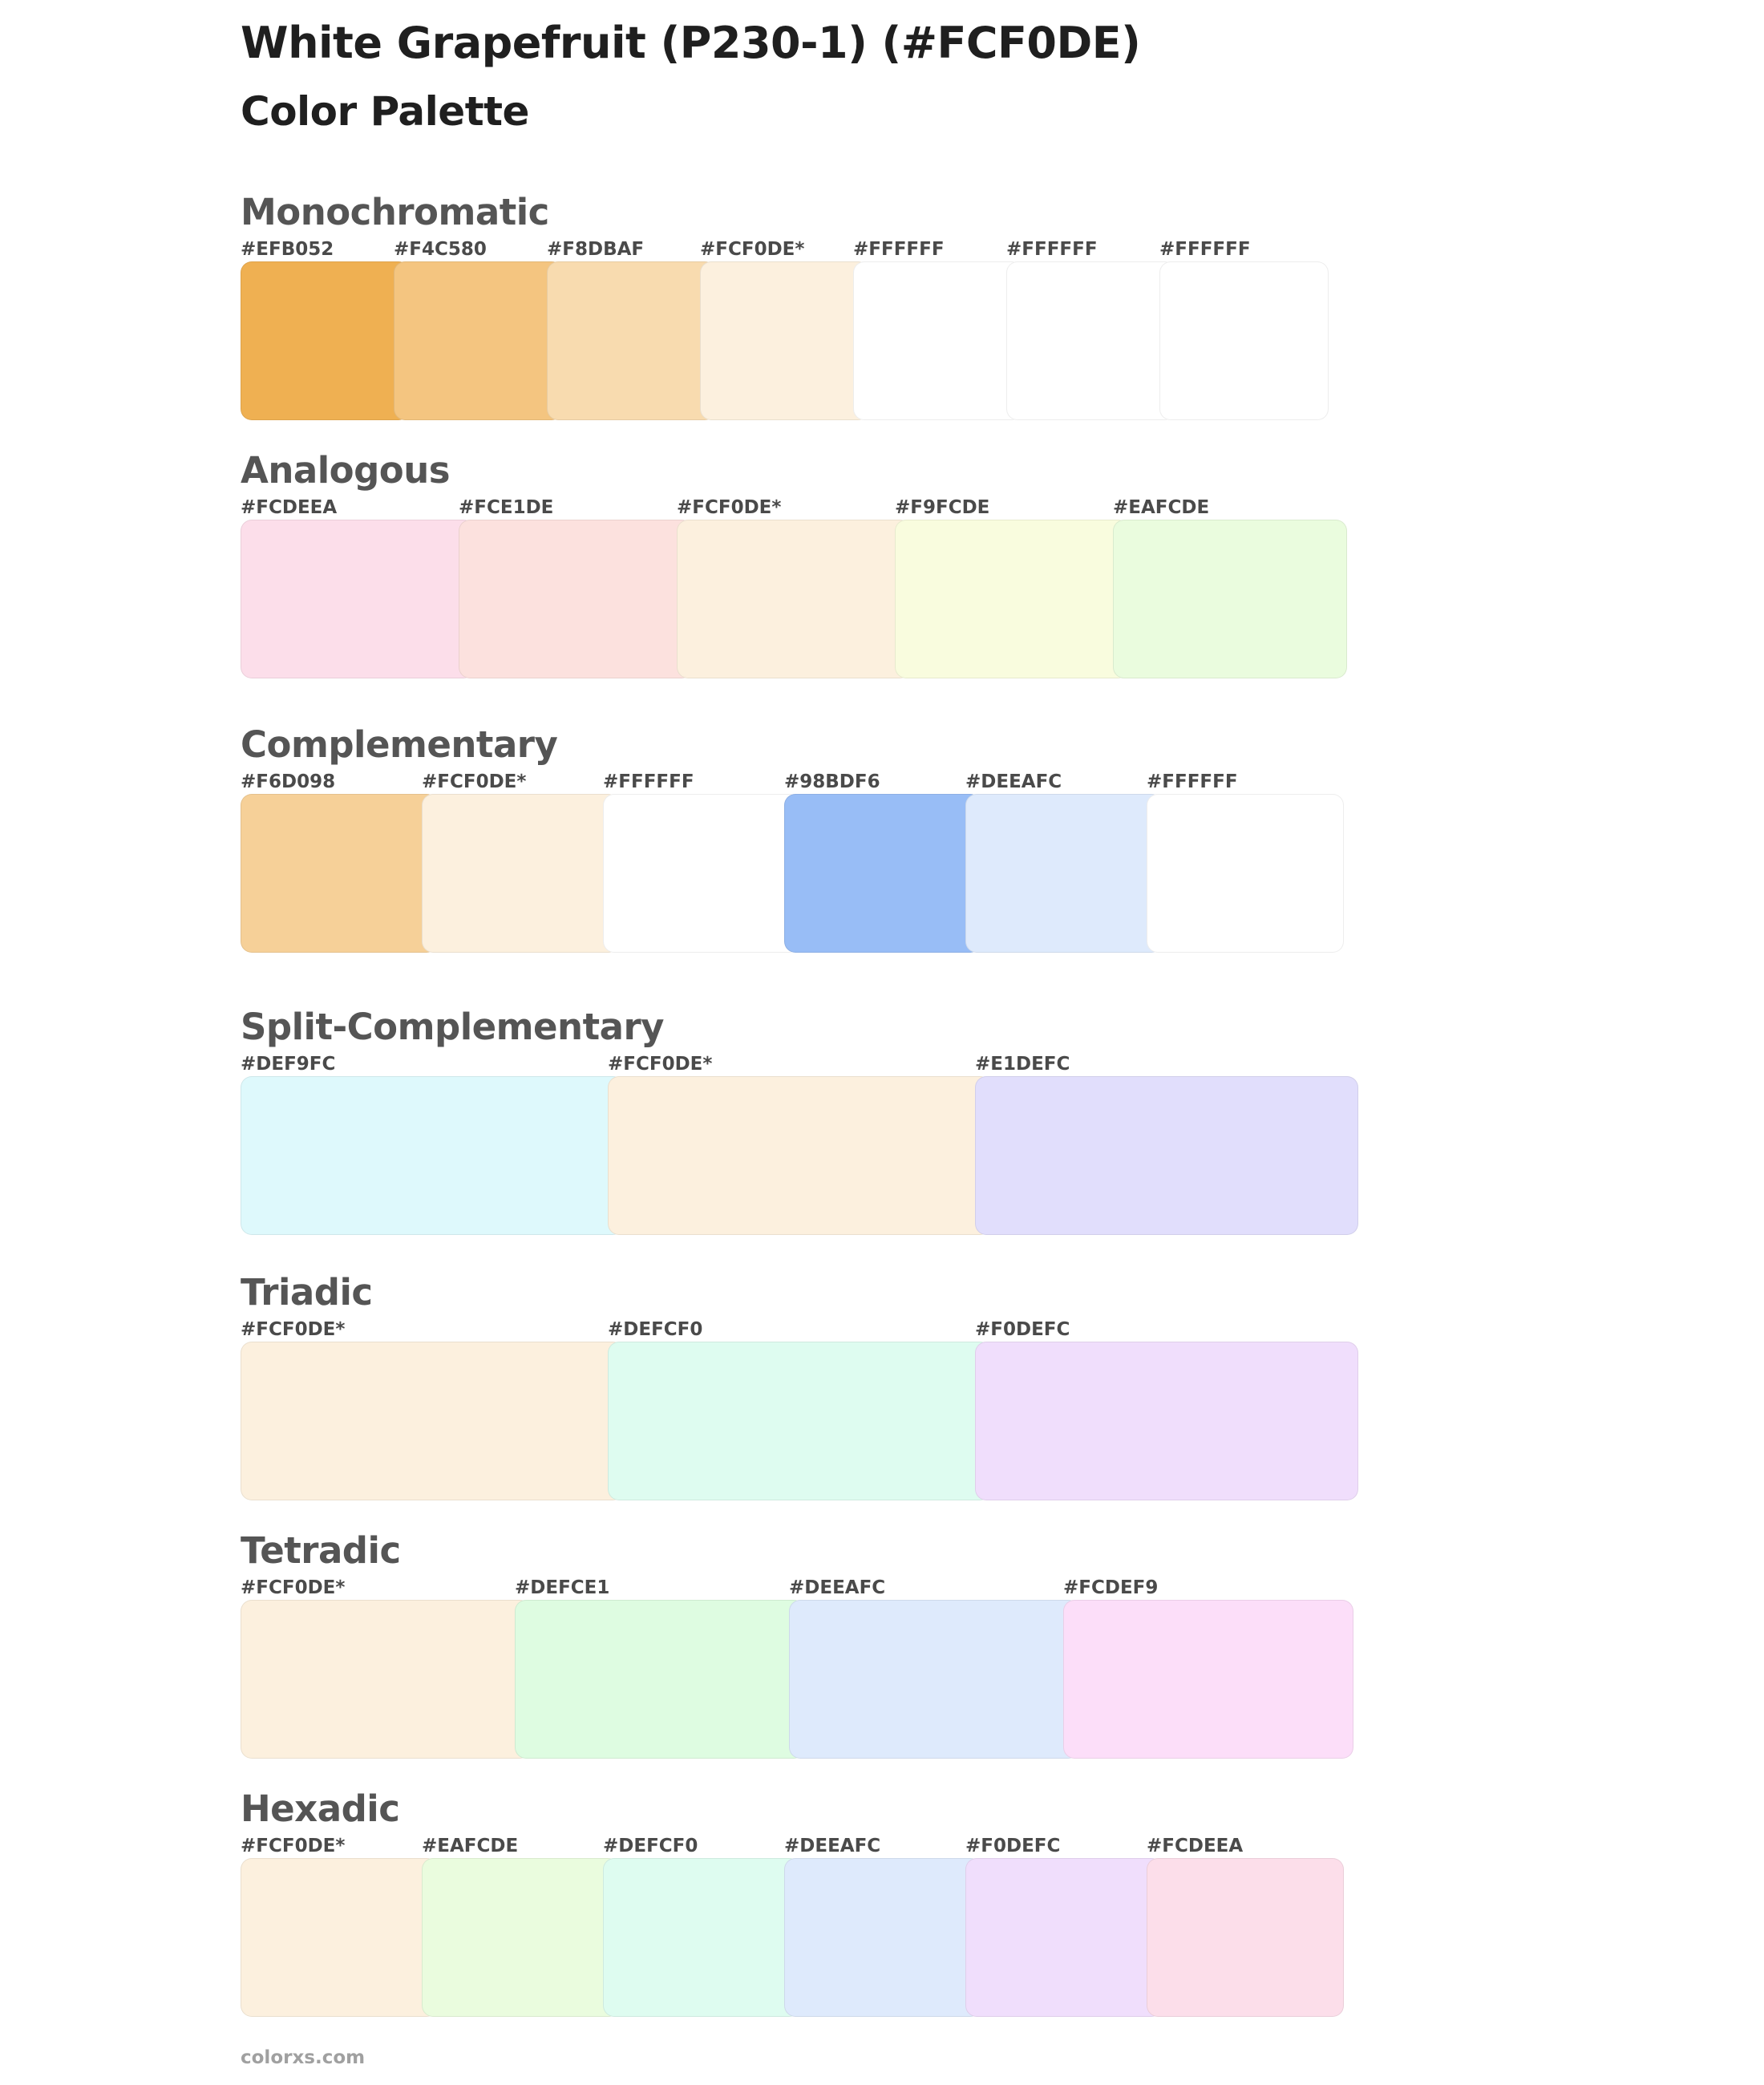 Image resolution: width=1764 pixels, height=2085 pixels. Describe the element at coordinates (942, 508) in the screenshot. I see `swatch-hex-label: #F9FCDE` at that location.